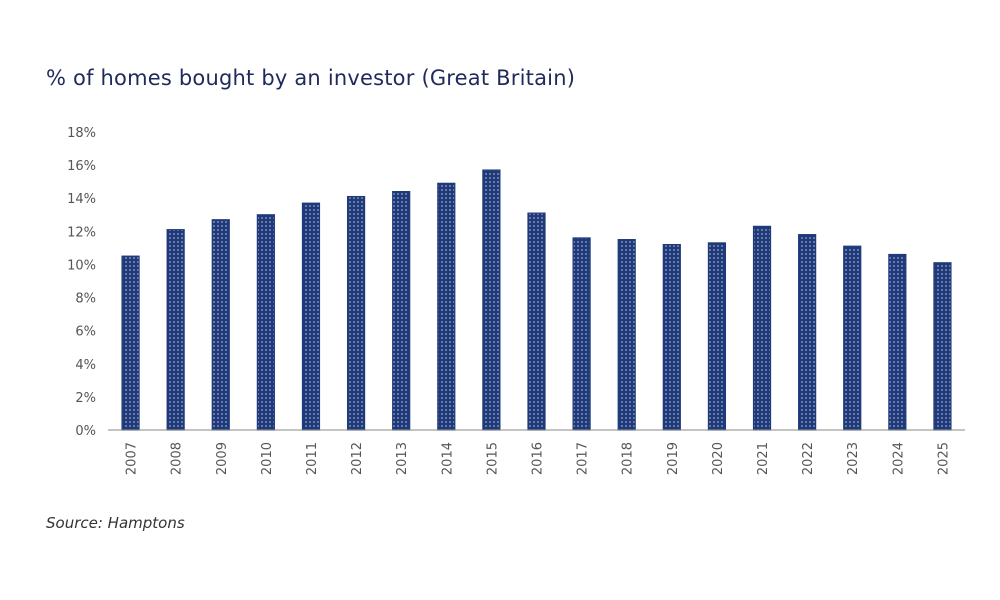 The image size is (1000, 600). Describe the element at coordinates (897, 342) in the screenshot. I see `bar-2024` at that location.